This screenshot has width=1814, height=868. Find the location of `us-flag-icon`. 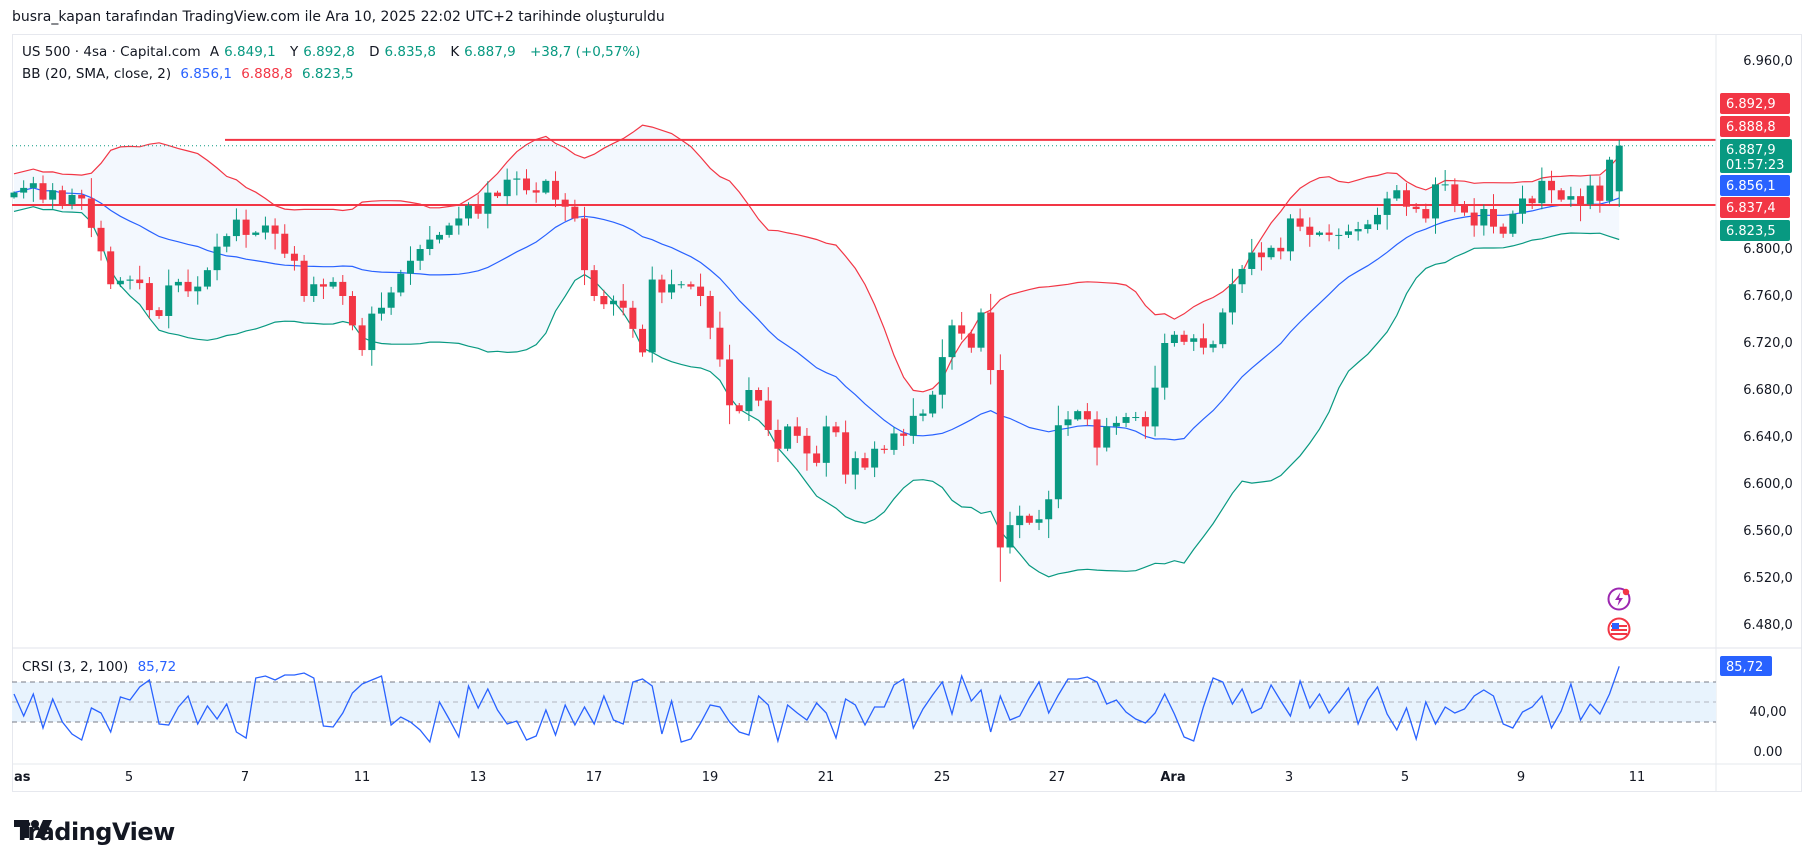

us-flag-icon is located at coordinates (1619, 629).